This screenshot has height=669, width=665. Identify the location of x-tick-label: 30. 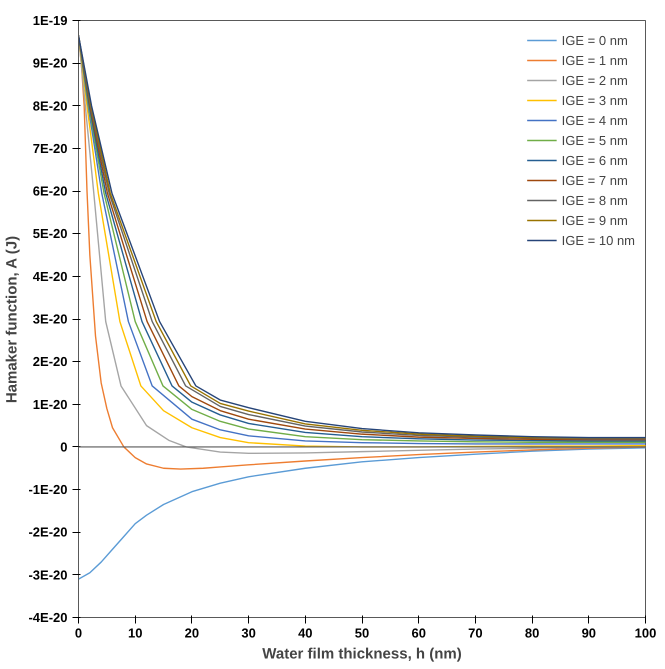
(248, 633).